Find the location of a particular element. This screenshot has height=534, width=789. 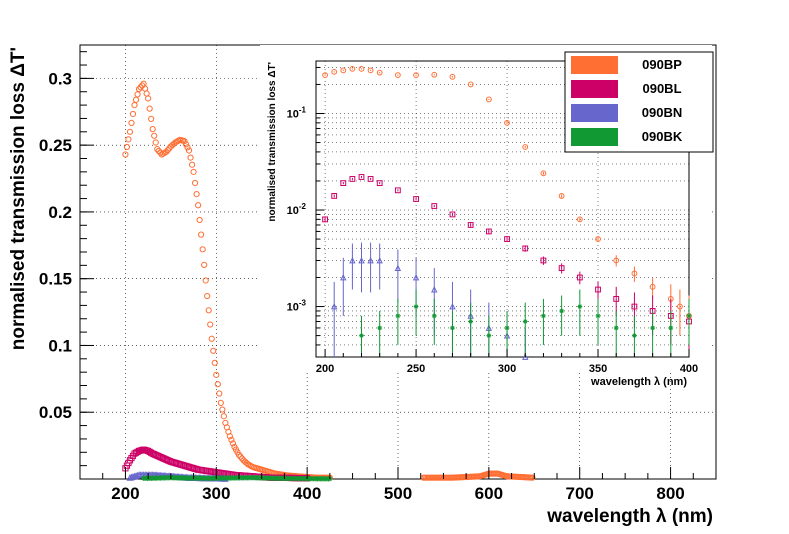

main-y-tick-label: 0.25 is located at coordinates (55, 145).